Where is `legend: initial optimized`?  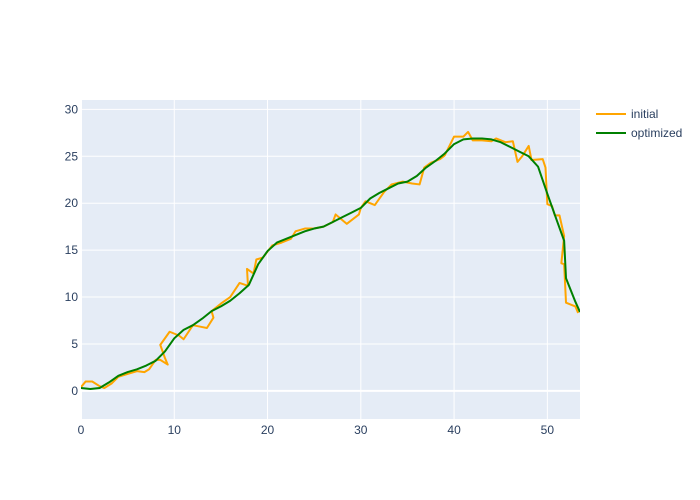 legend: initial optimized is located at coordinates (639, 123).